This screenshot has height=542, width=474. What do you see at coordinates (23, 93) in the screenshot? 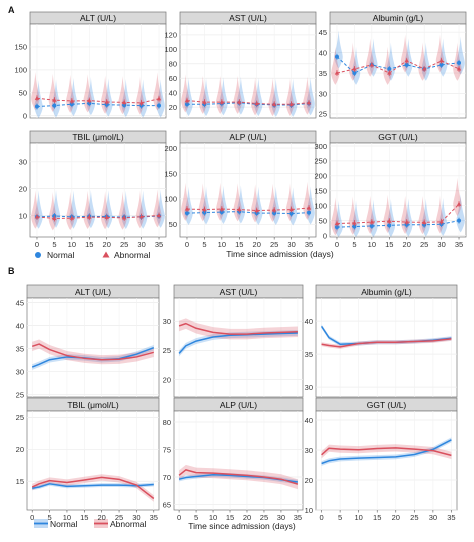
I see `y-tick-label: 50` at bounding box center [23, 93].